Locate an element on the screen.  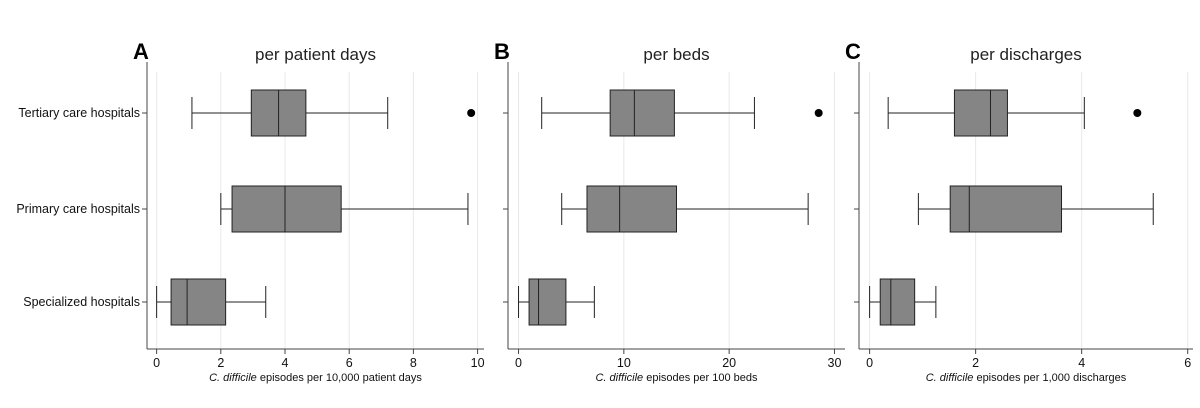
panel-letter: C is located at coordinates (853, 51).